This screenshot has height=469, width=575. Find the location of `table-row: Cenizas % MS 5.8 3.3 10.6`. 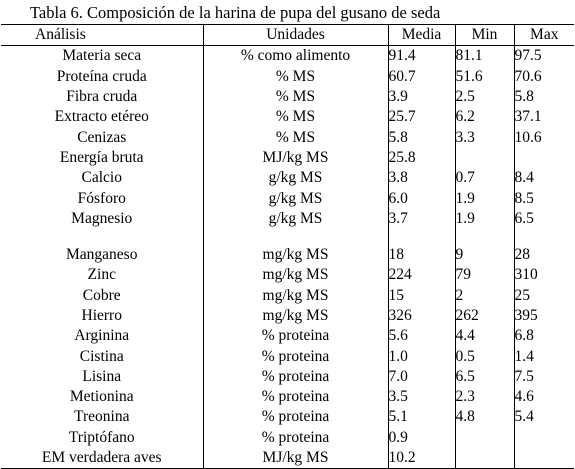

table-row: Cenizas % MS 5.8 3.3 10.6 is located at coordinates (287, 137).